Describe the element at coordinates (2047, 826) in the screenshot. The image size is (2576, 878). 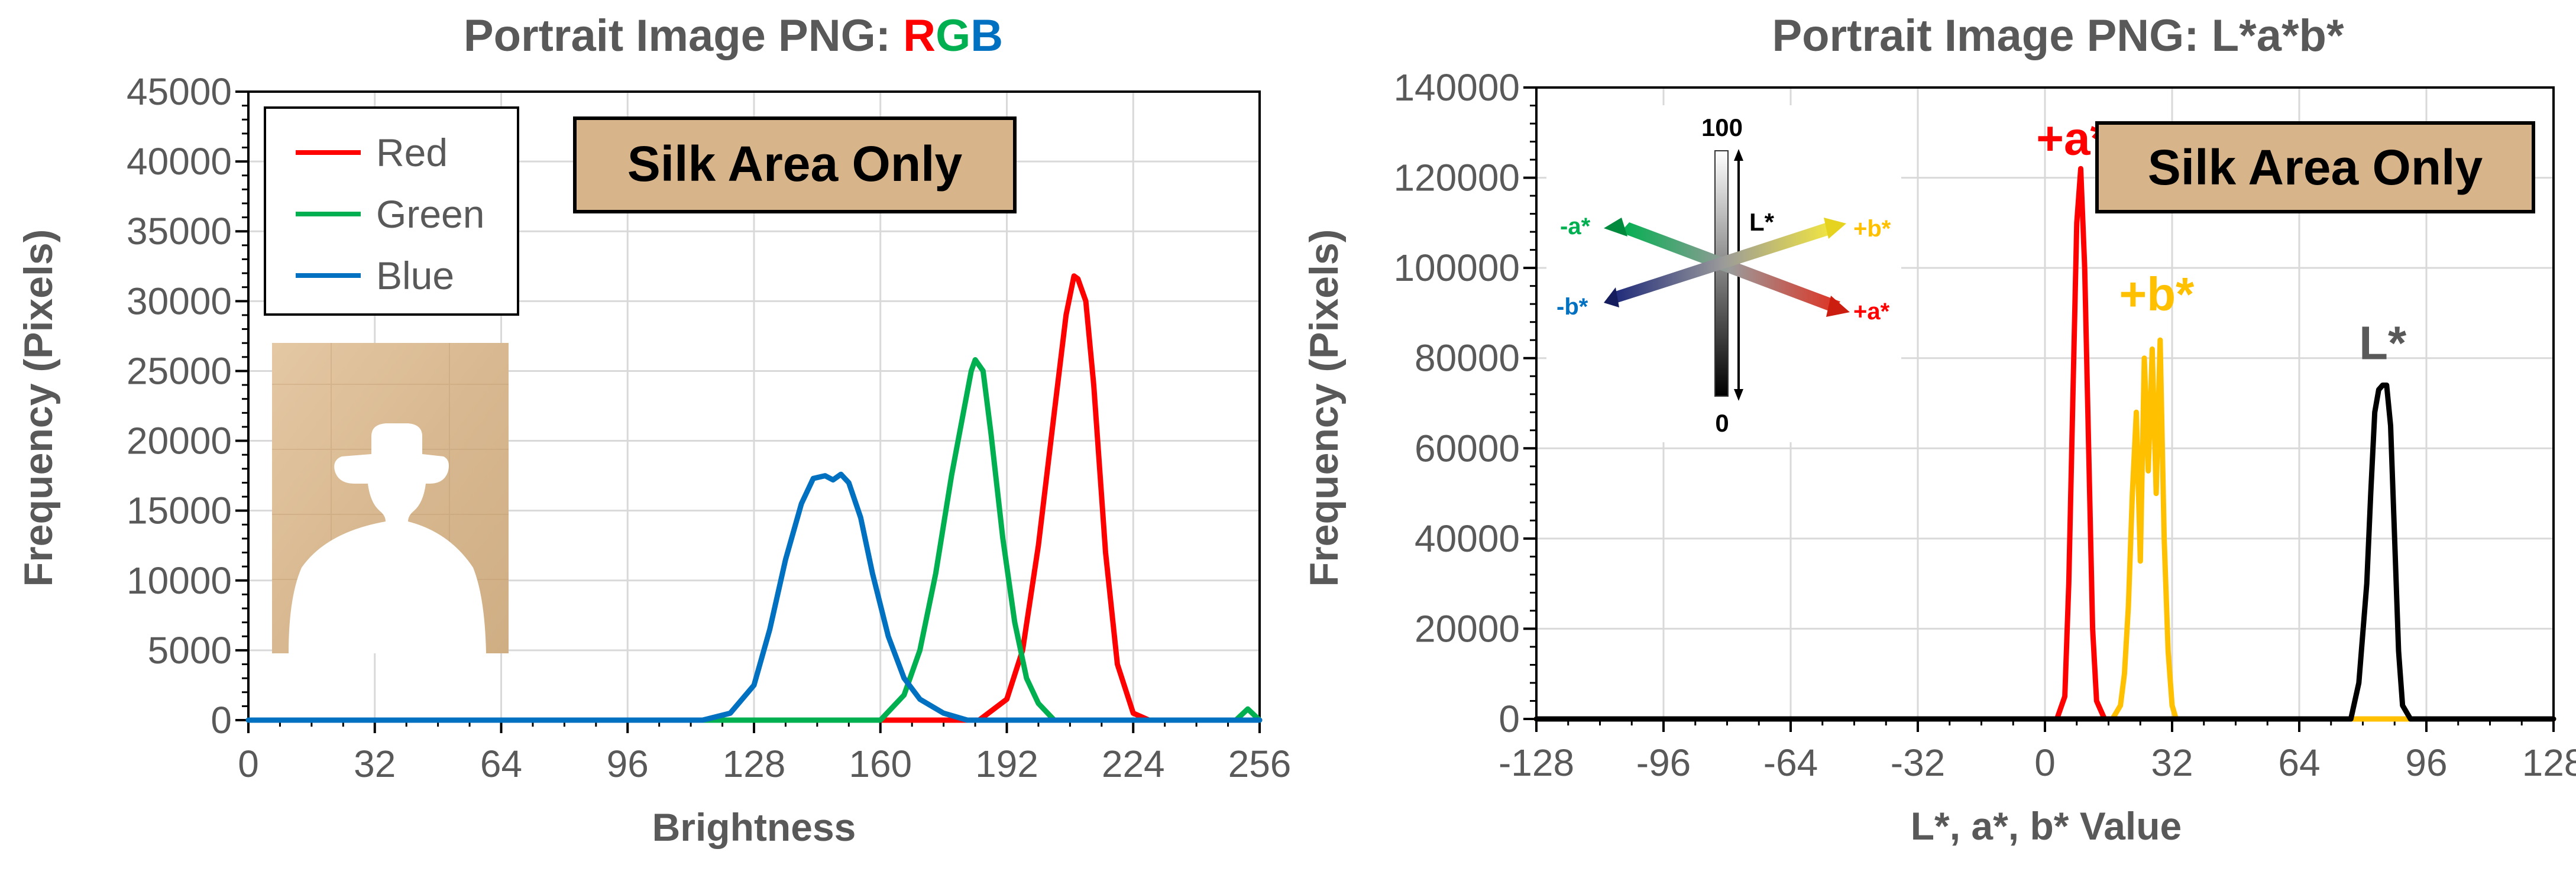
I see `lab-x-axis-label: L*, a*, b* Value` at that location.